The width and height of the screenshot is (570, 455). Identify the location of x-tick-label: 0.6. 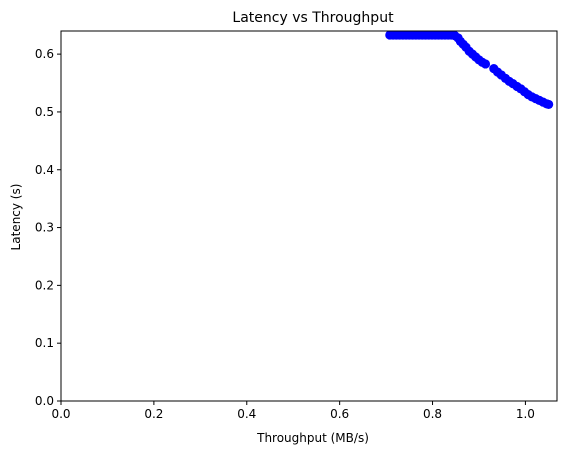
(339, 414).